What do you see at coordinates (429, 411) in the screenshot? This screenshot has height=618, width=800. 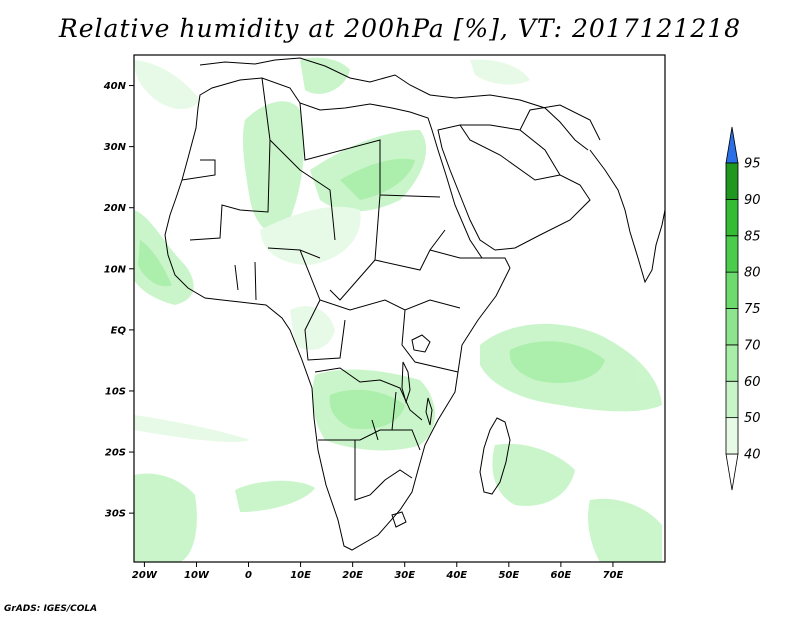 I see `lake-malawi-outline` at bounding box center [429, 411].